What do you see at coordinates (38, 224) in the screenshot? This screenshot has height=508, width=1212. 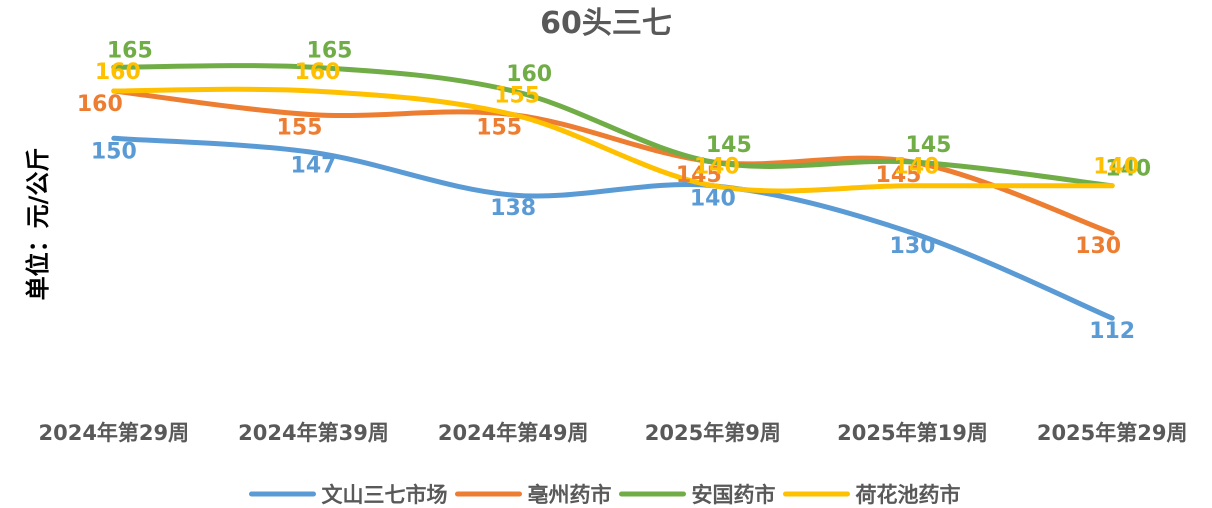 I see `y-axis-label: 单位：元/公斤` at bounding box center [38, 224].